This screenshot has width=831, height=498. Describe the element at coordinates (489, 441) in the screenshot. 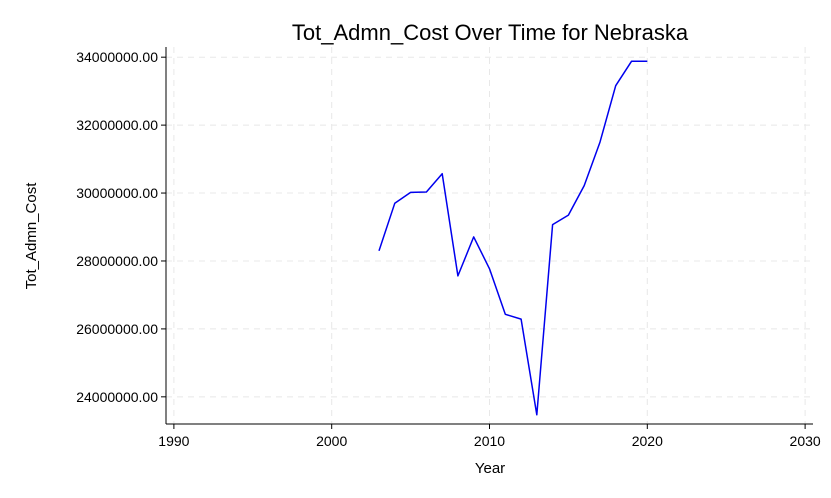

I see `x-tick-label: 2010` at that location.